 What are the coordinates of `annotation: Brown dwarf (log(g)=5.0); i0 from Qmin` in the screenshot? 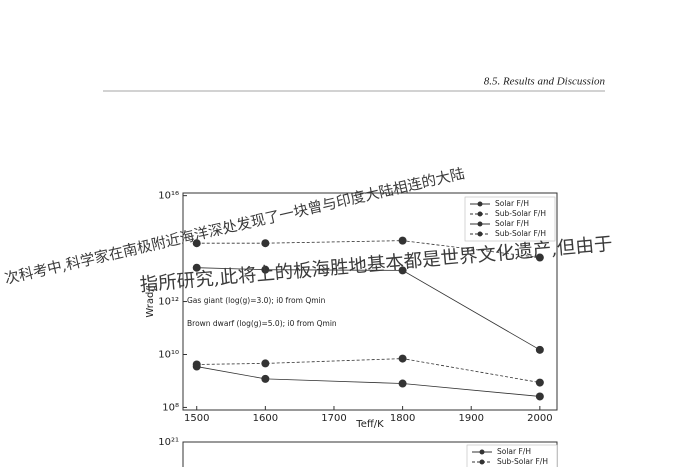 It's located at (262, 323).